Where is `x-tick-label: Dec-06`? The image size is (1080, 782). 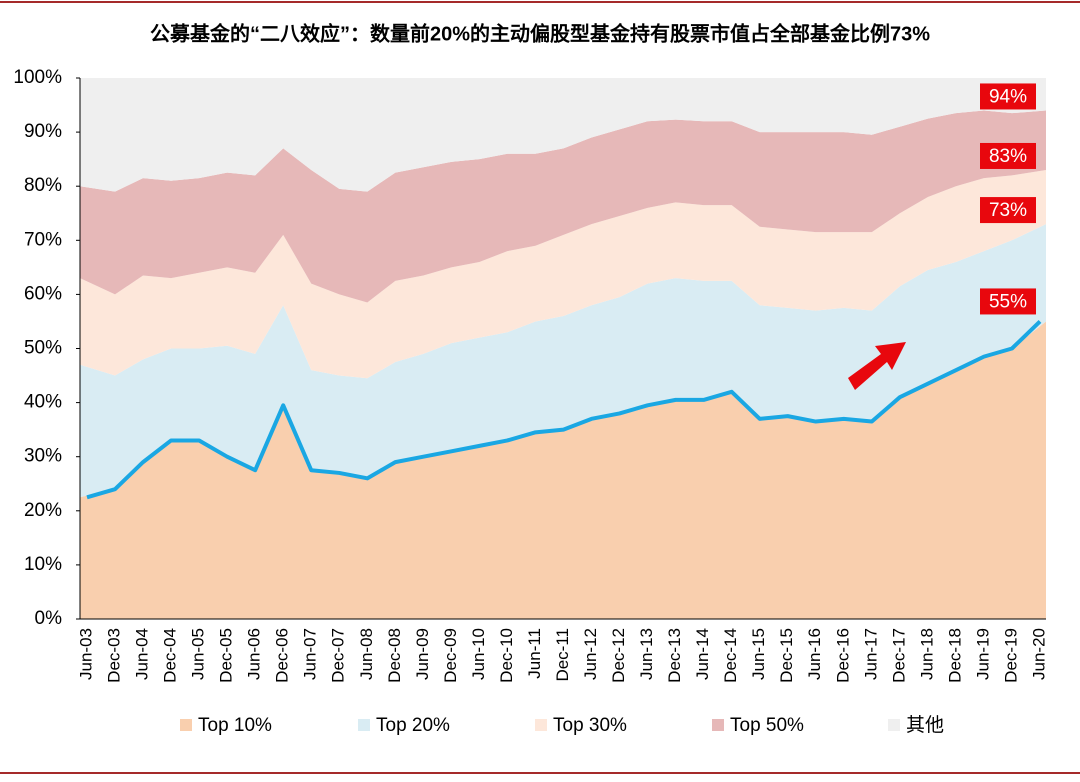
x-tick-label: Dec-06 is located at coordinates (282, 655).